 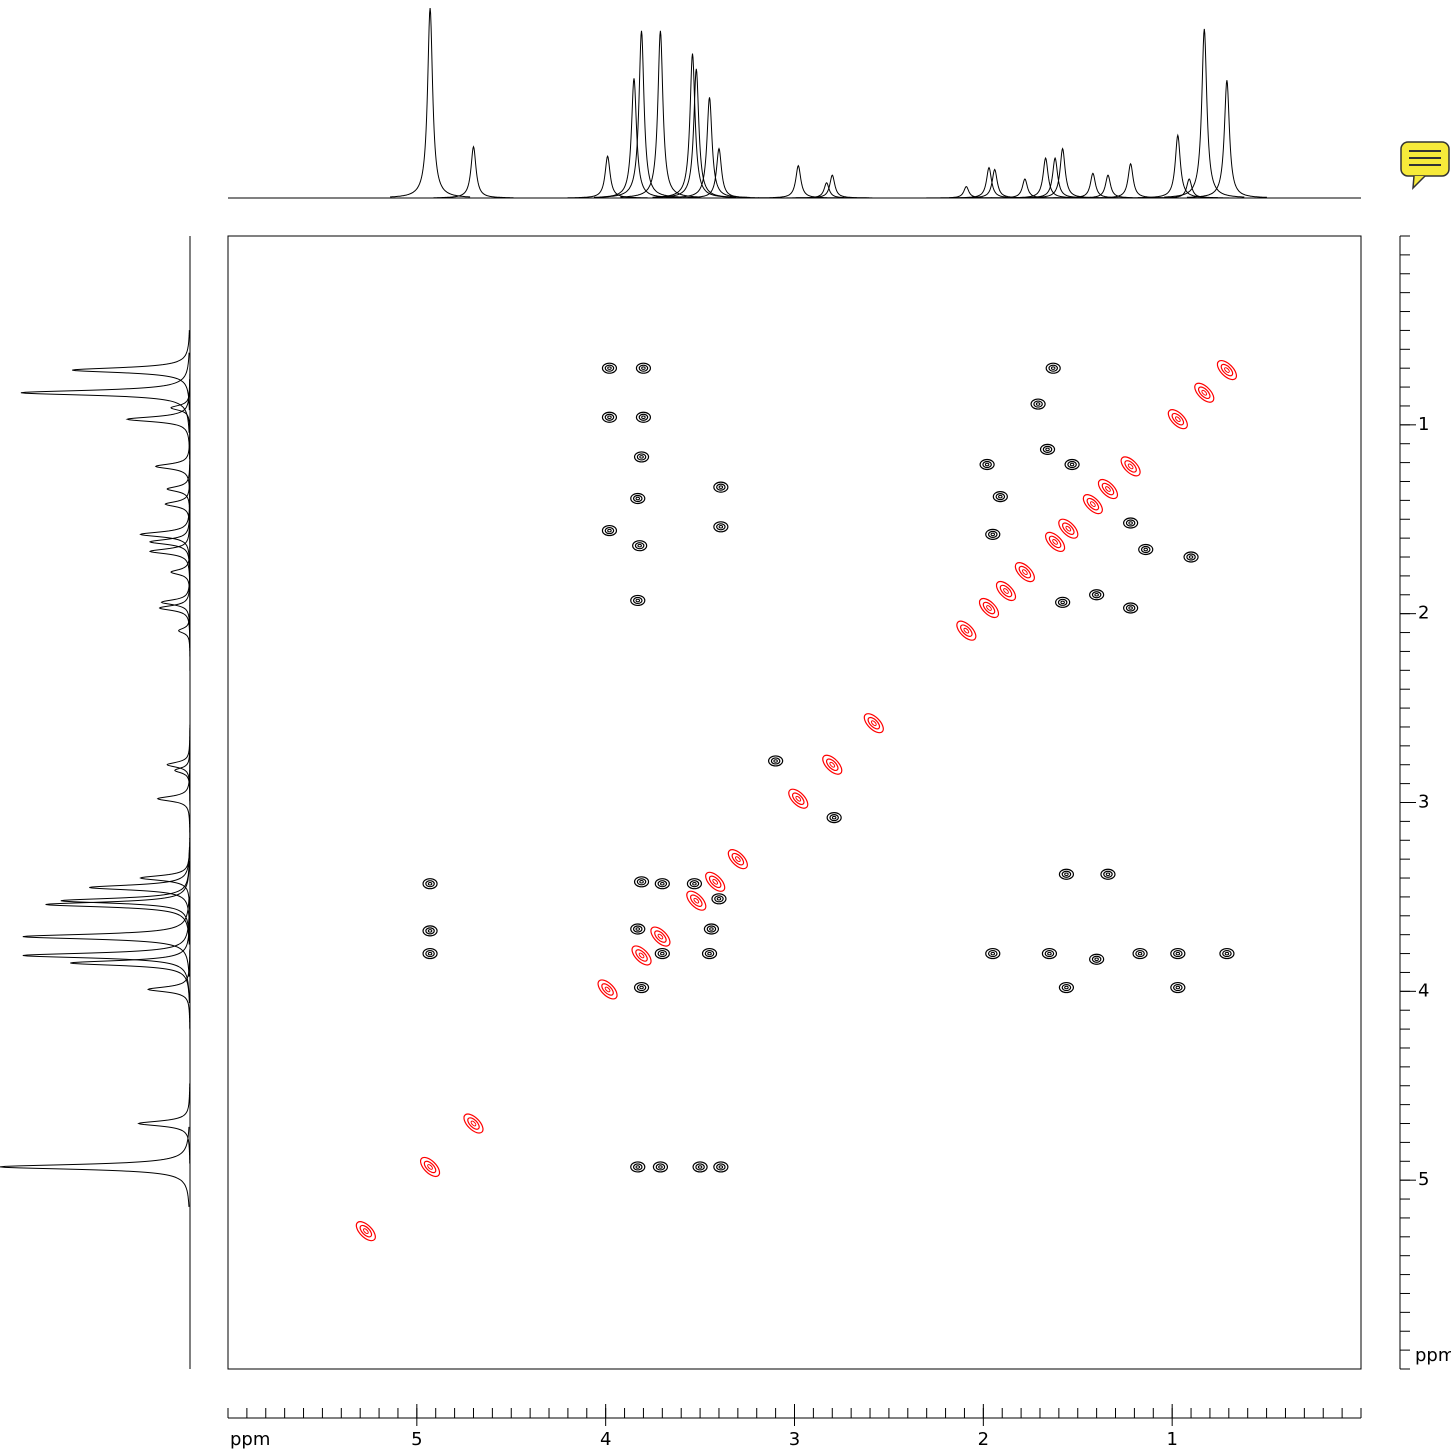 I want to click on y-tick-label: 5, so click(x=1423, y=1179).